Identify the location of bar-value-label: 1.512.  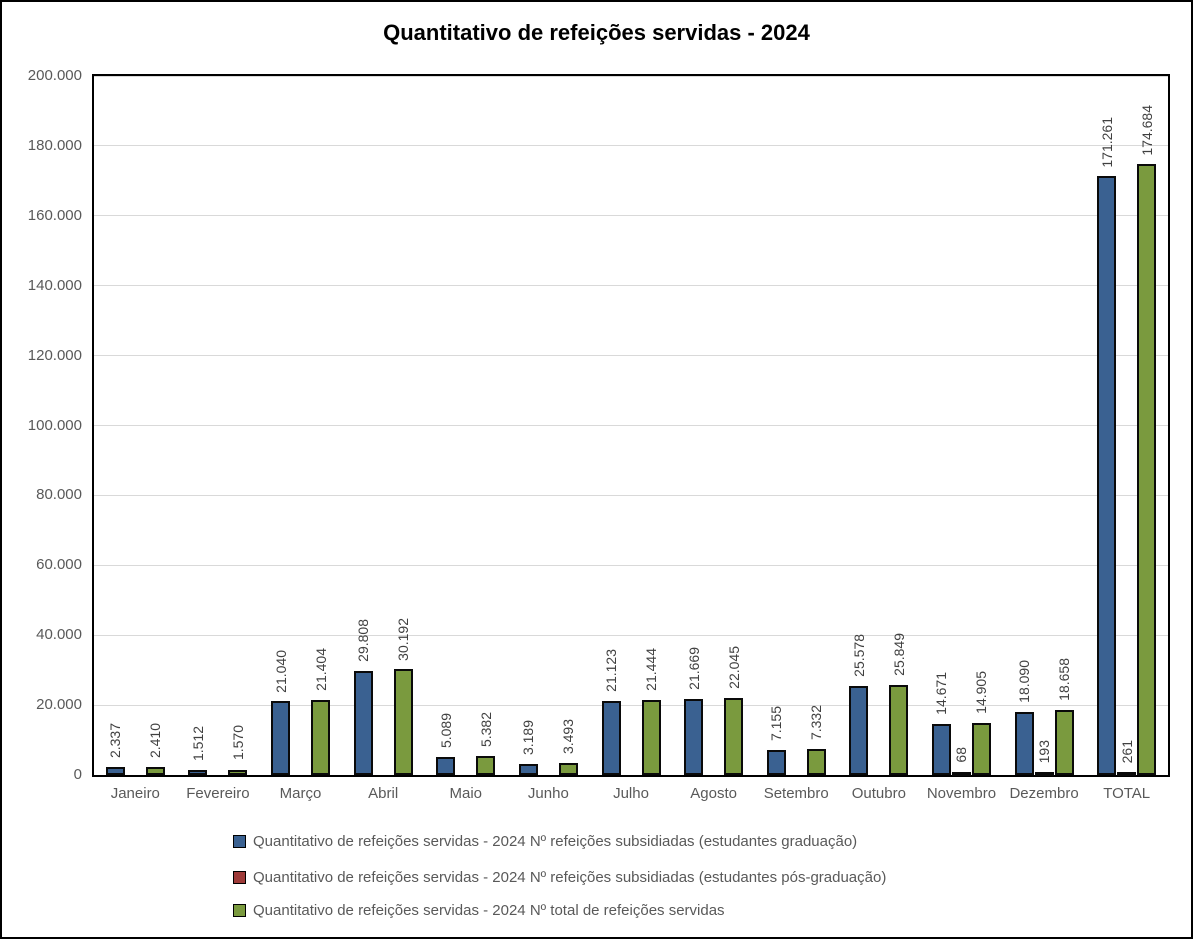
(197, 743).